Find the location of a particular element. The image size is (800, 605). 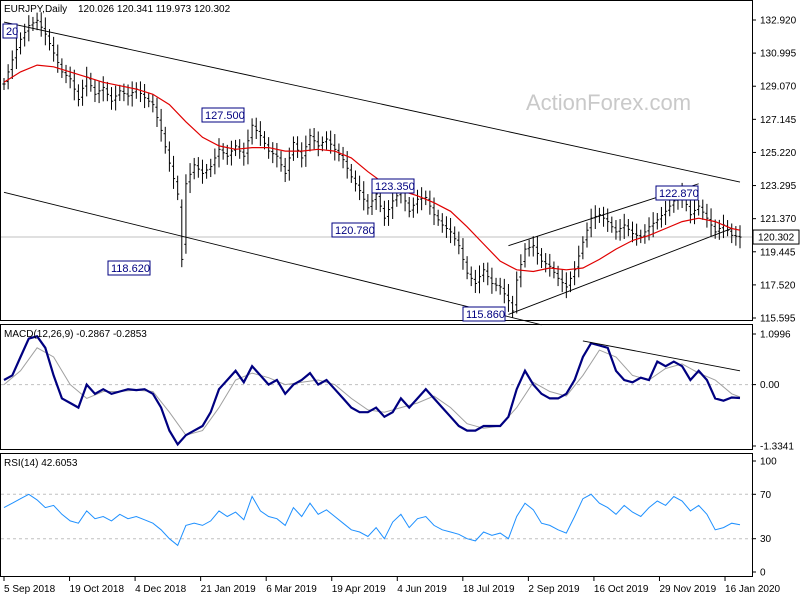

rsi-layer is located at coordinates (376, 520).